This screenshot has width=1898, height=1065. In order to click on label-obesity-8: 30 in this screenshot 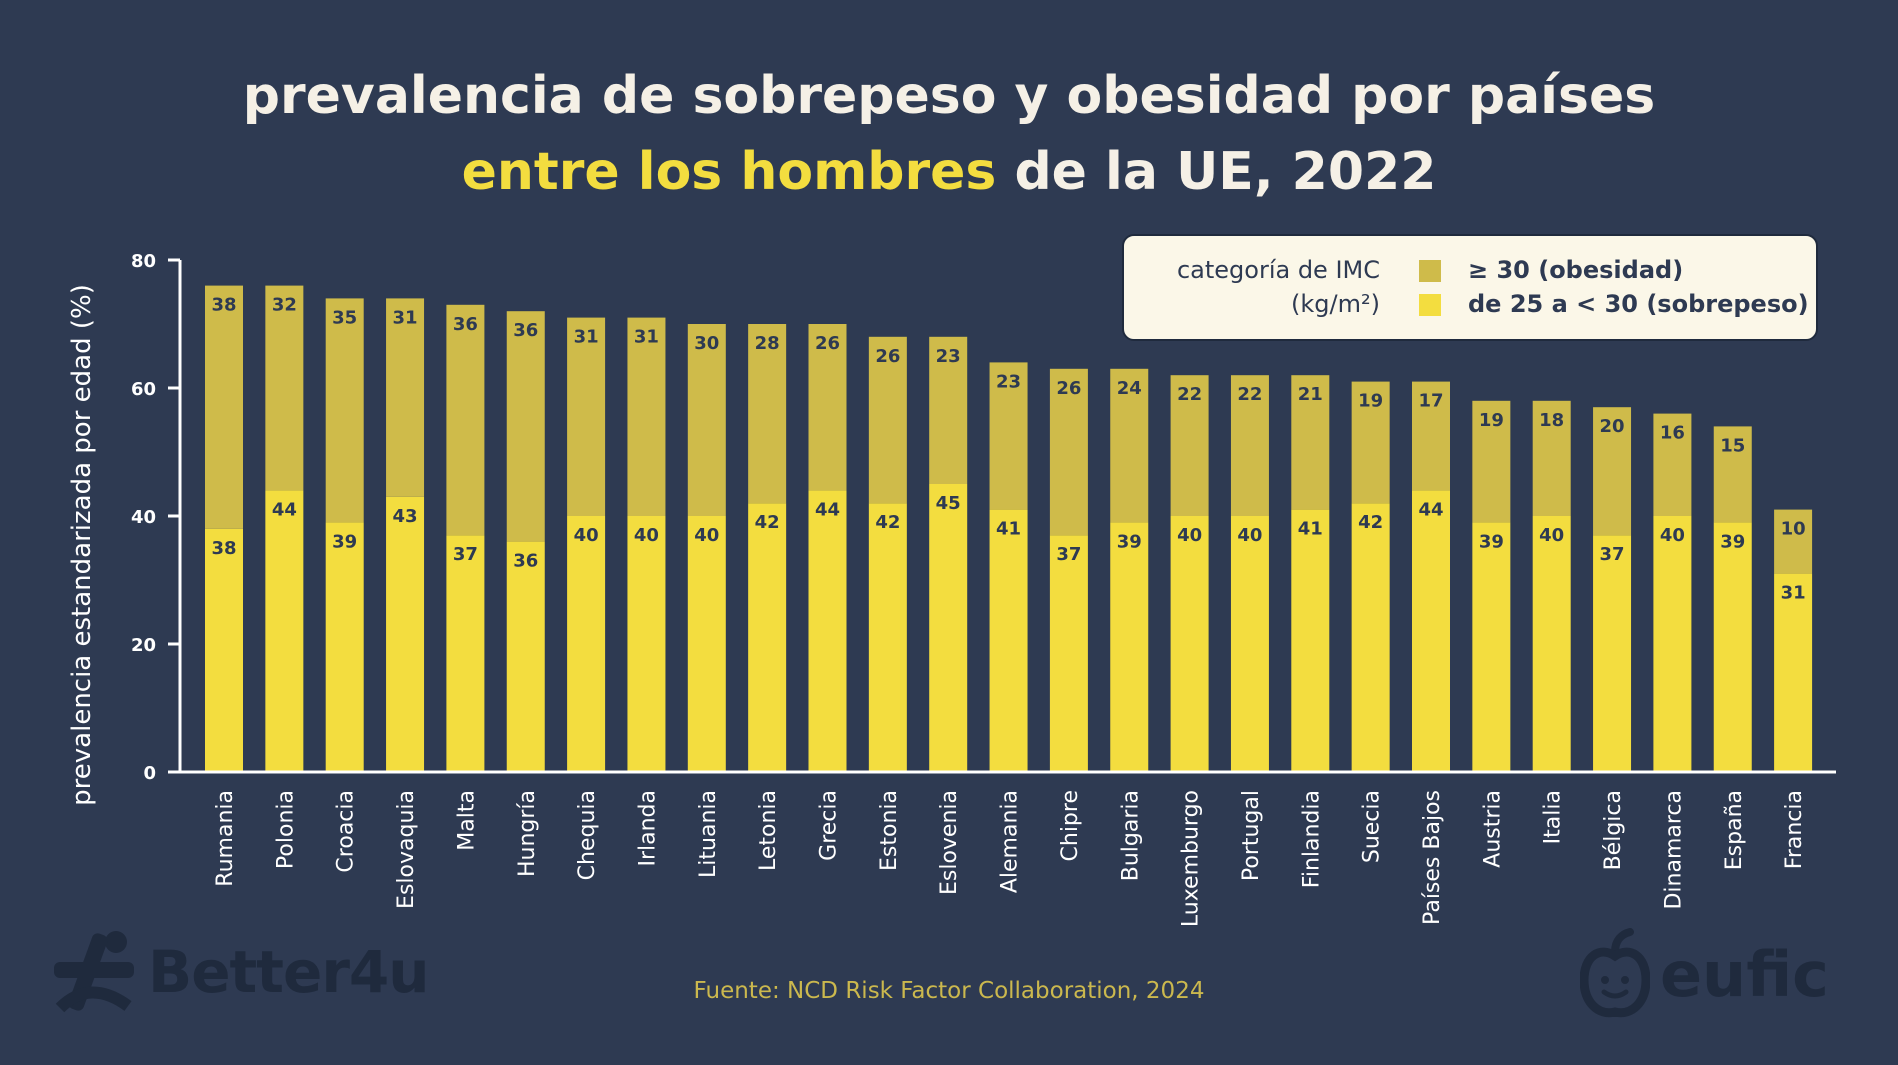, I will do `click(706, 343)`.